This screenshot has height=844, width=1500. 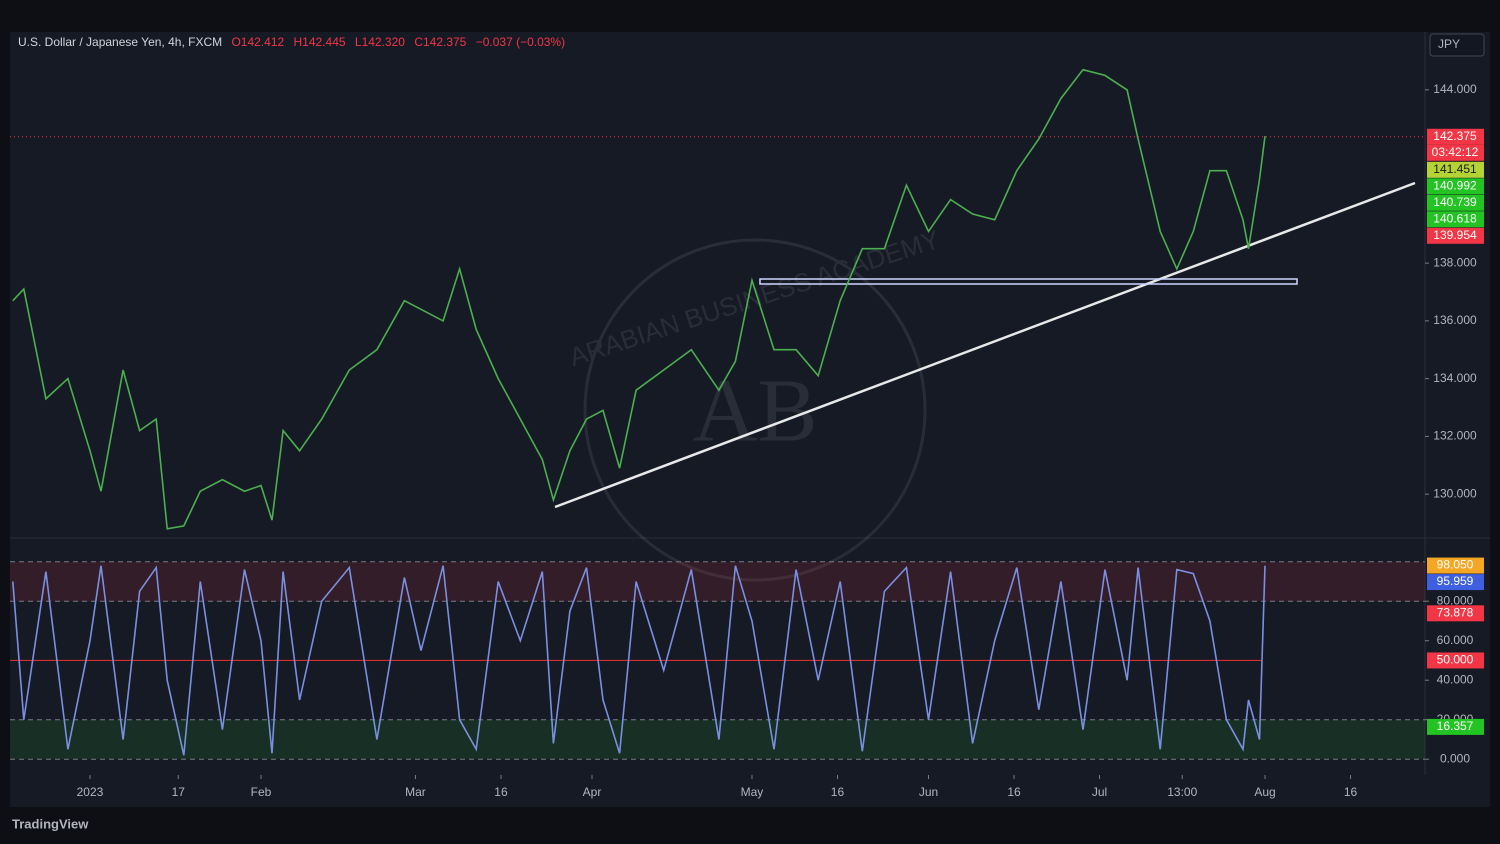 I want to click on price-label: 95.959, so click(x=1455, y=581).